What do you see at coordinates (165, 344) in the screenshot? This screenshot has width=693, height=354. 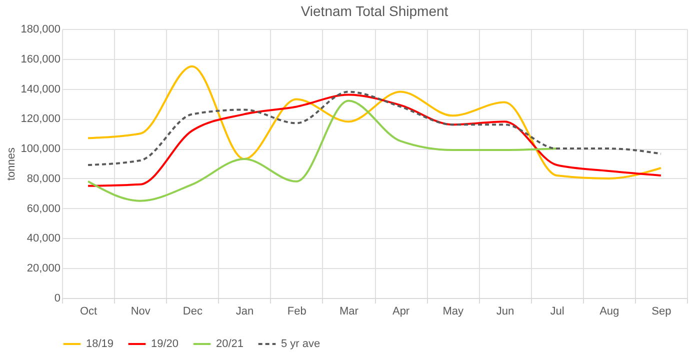 I see `legend-label: 19/20` at bounding box center [165, 344].